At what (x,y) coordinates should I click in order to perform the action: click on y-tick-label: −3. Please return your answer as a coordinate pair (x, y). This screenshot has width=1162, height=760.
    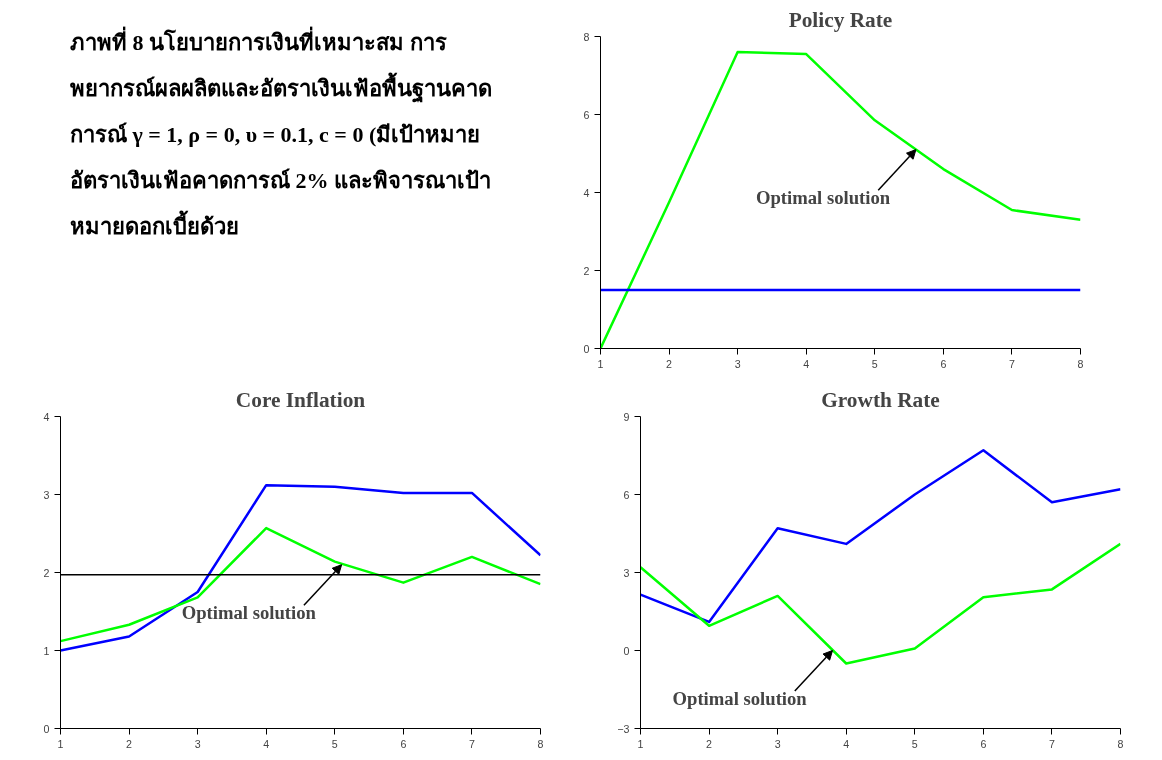
    Looking at the image, I should click on (623, 728).